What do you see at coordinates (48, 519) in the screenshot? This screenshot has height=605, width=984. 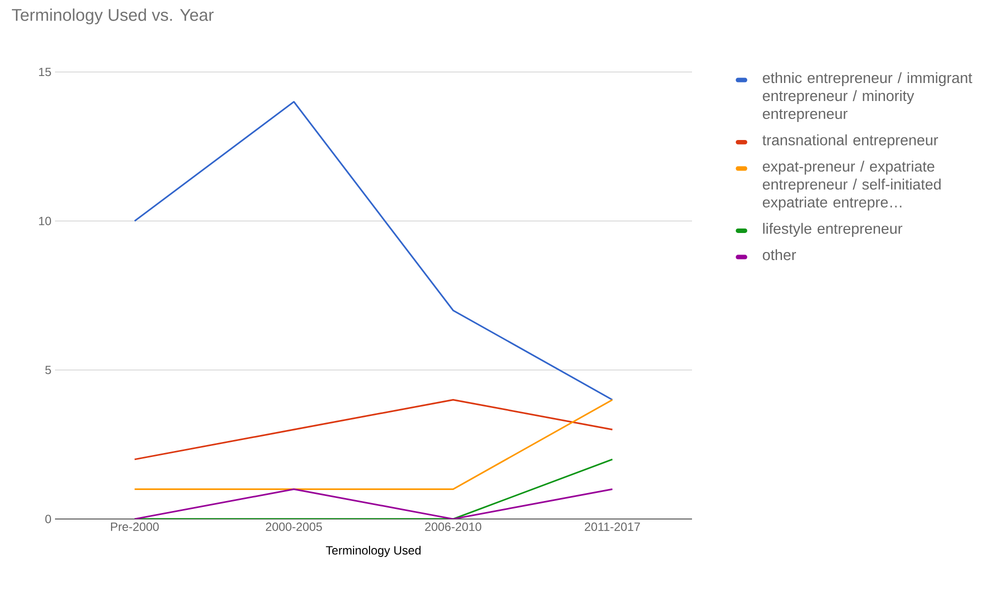 I see `y-tick-label: 0` at bounding box center [48, 519].